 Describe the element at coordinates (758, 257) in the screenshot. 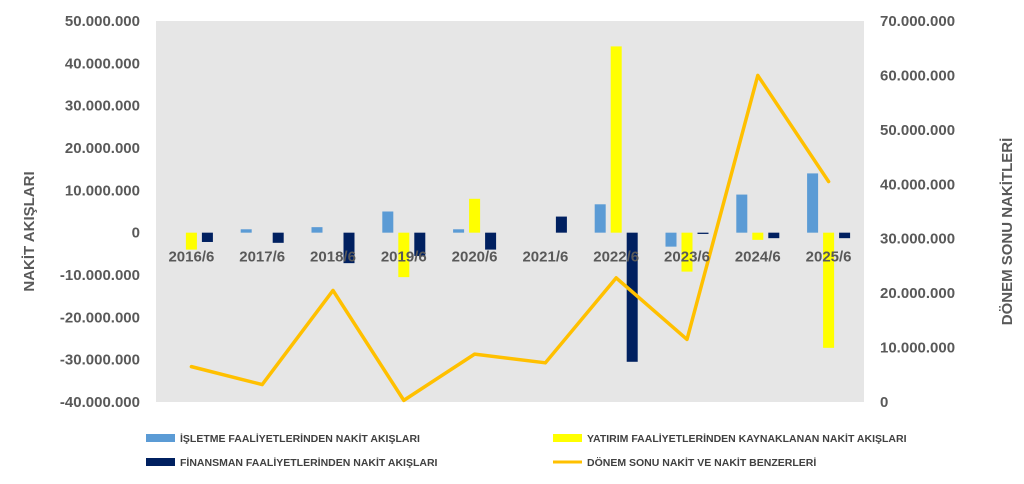

I see `x-tick-2024/6: 2024/6` at that location.